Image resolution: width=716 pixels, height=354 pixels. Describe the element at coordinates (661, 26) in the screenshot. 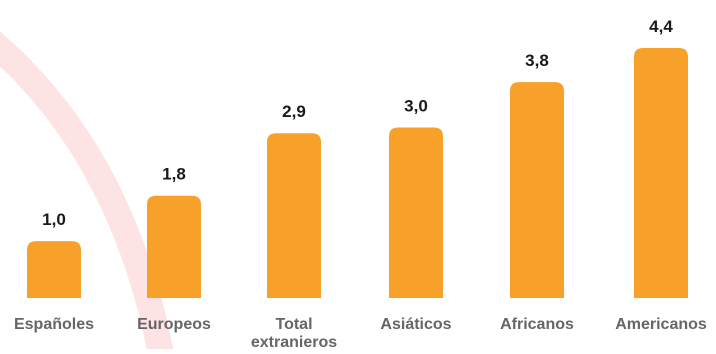

I see `value-label-5: 4,4` at that location.